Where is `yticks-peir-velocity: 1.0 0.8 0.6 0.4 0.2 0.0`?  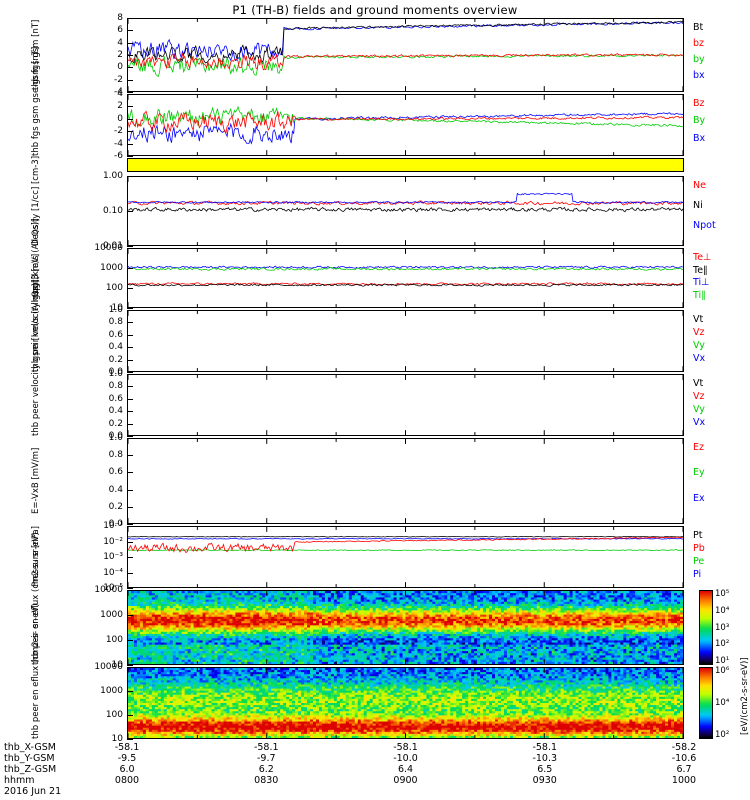 yticks-peir-velocity: 1.0 0.8 0.6 0.4 0.2 0.0 is located at coordinates (106, 341).